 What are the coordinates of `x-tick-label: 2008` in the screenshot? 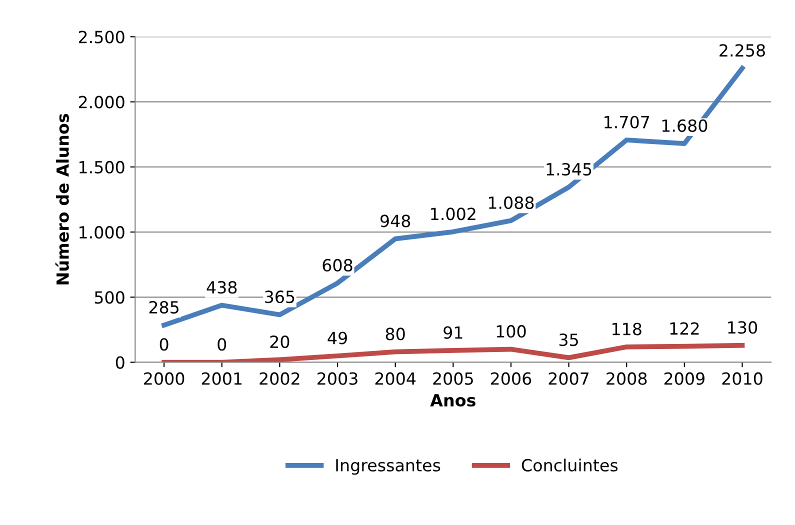 It's located at (626, 378).